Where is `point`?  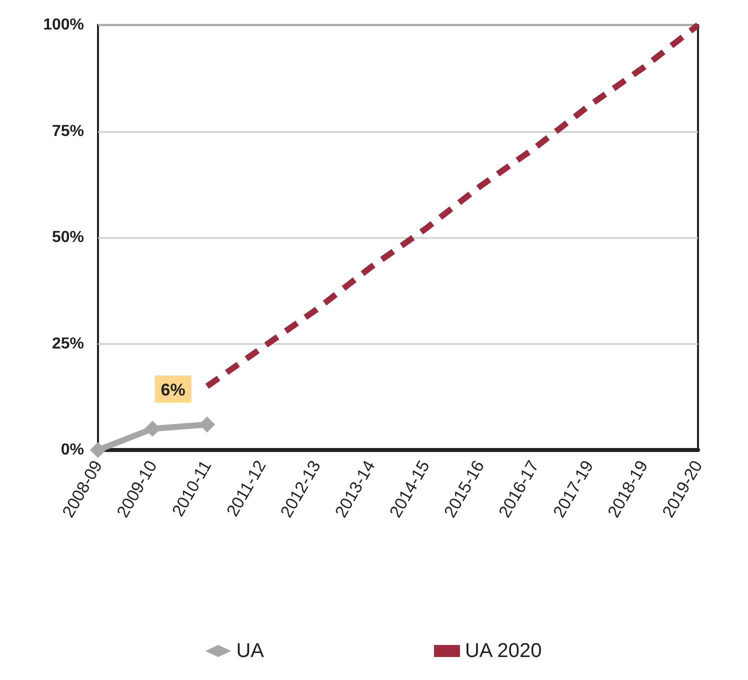 point is located at coordinates (98, 450).